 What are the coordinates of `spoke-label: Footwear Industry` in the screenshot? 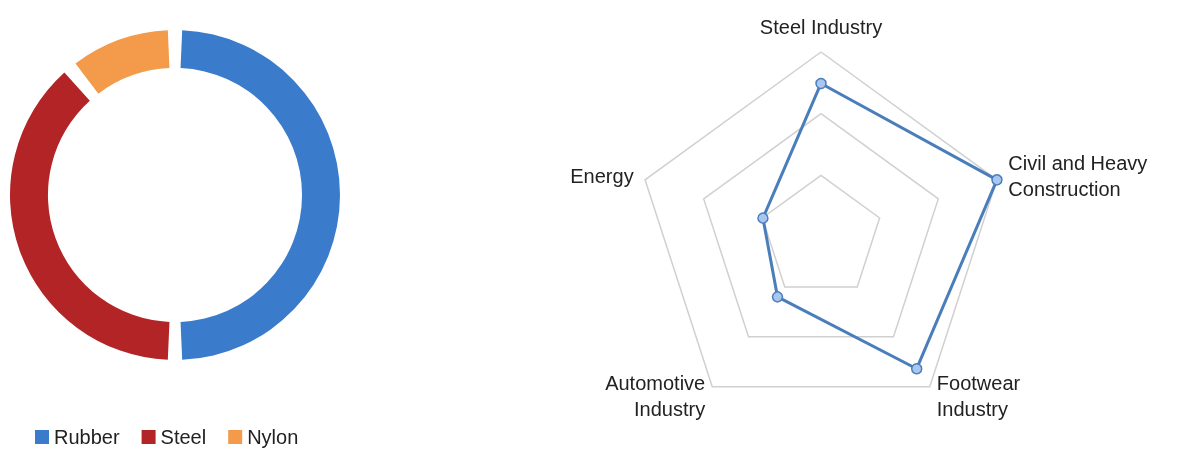 It's located at (978, 396).